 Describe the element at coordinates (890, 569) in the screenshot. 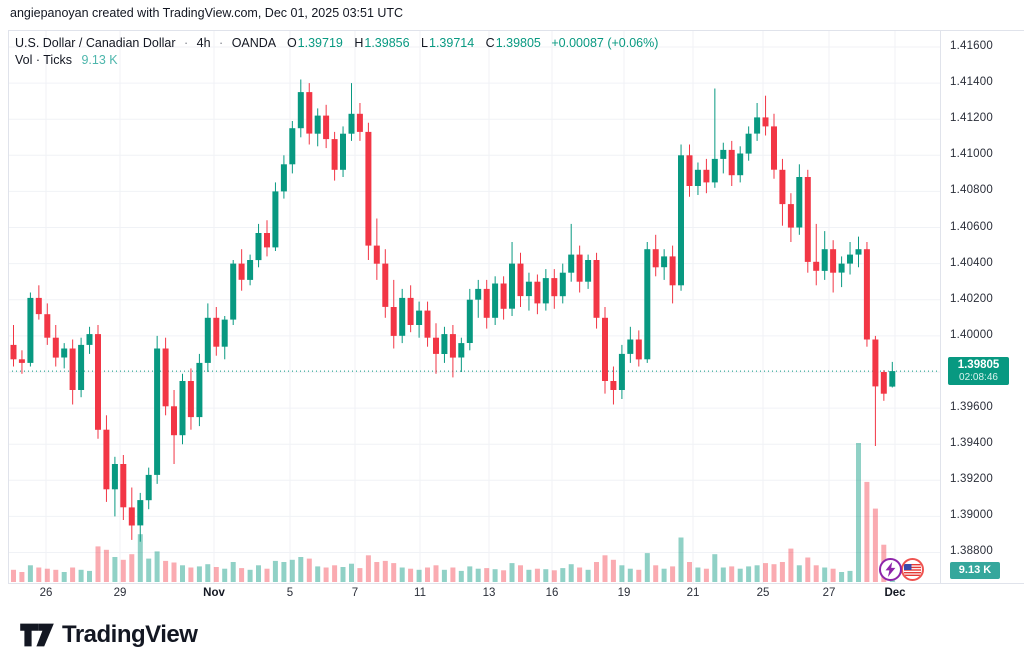

I see `economic-event-lightning-icon` at that location.